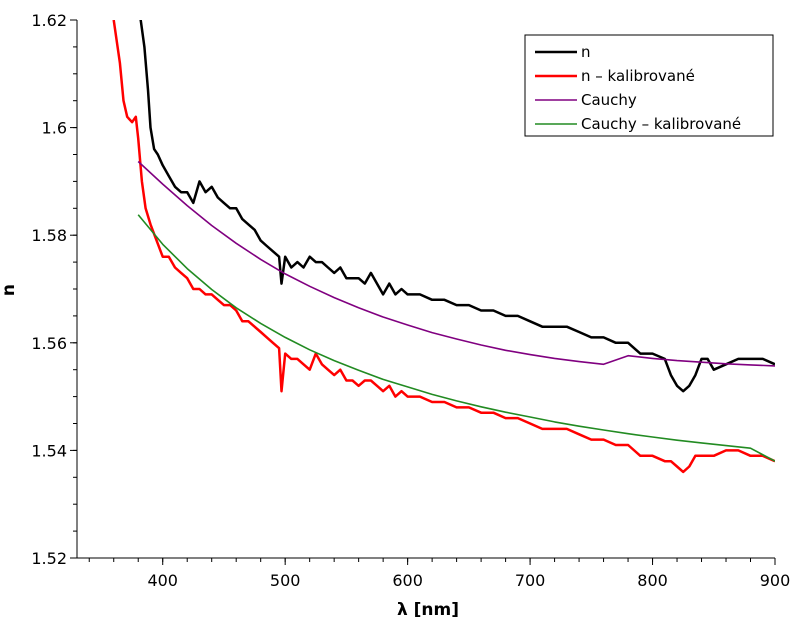 The width and height of the screenshot is (806, 624). I want to click on y-tick-label: 1.54, so click(49, 450).